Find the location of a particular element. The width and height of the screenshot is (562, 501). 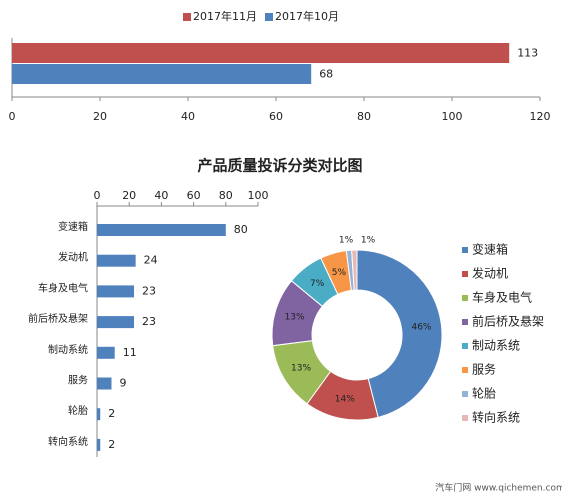

y-tick-label: 转向系统 is located at coordinates (68, 441).